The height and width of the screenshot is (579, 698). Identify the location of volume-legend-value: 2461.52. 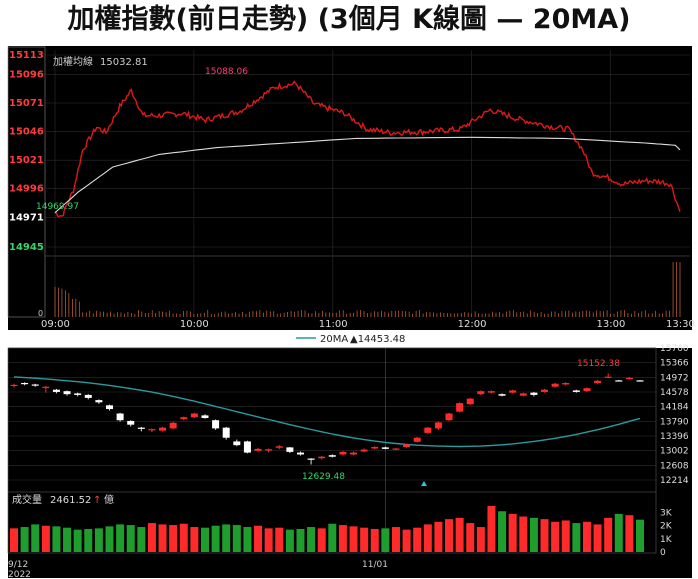
(70, 500).